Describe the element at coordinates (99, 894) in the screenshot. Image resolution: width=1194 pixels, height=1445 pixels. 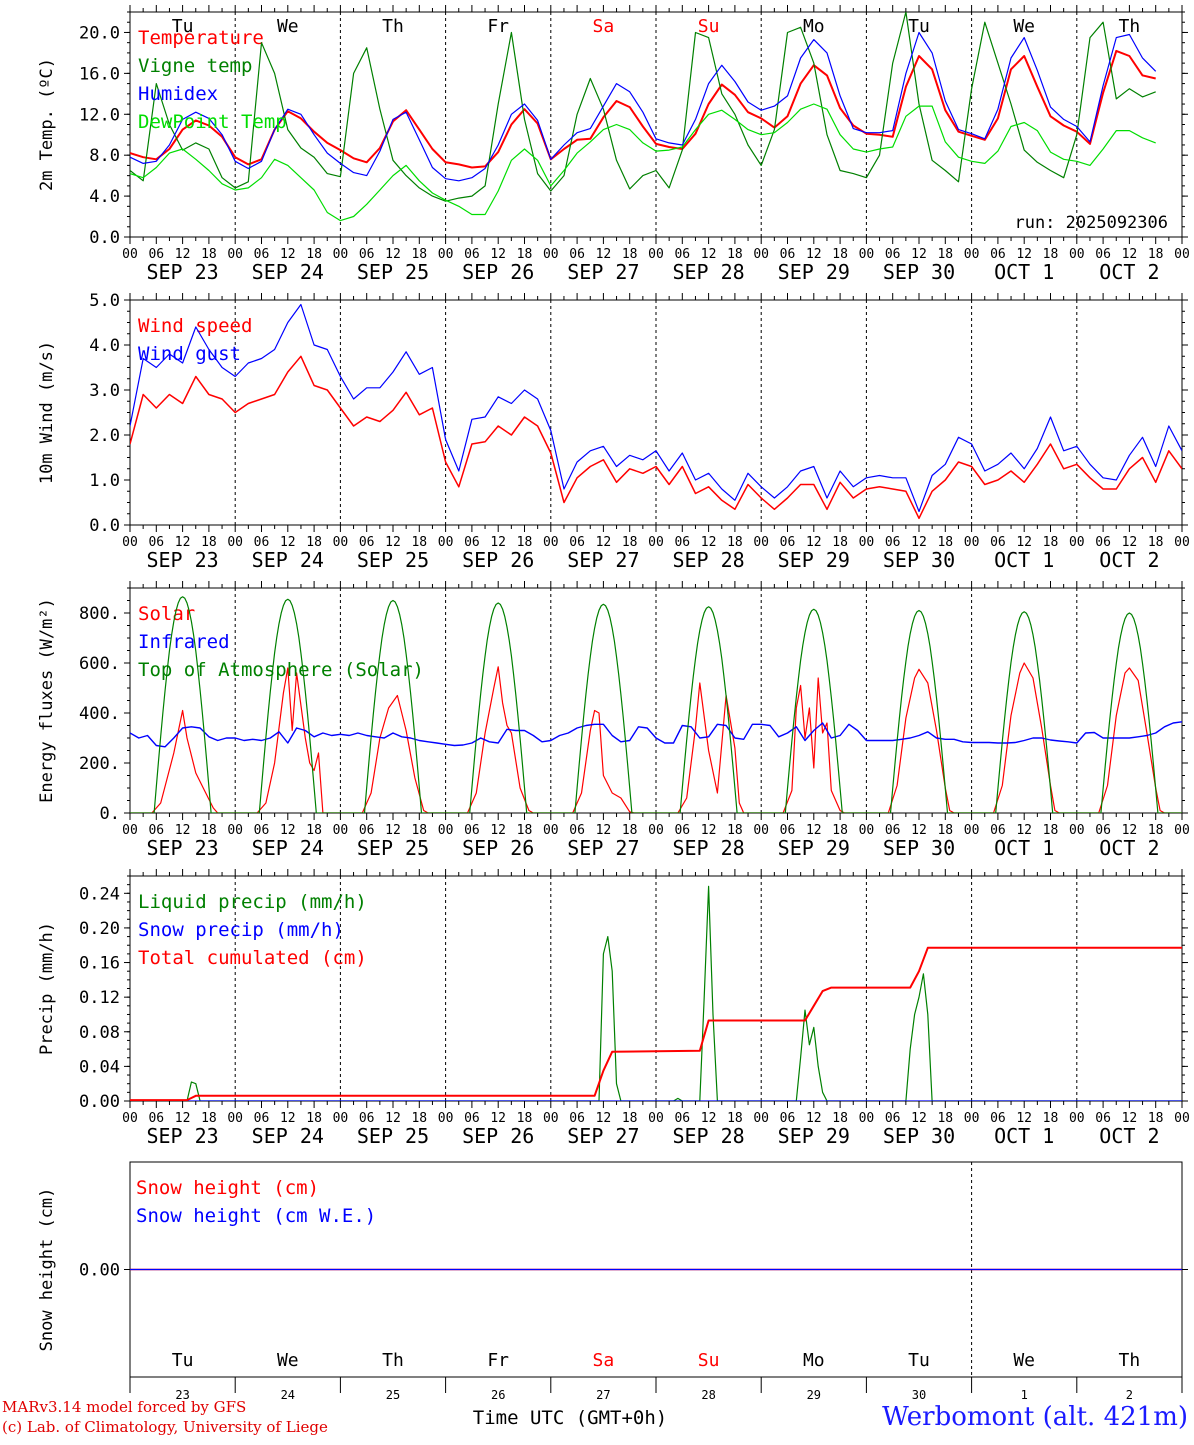
I see `precip-ytick-label: 0.24` at that location.